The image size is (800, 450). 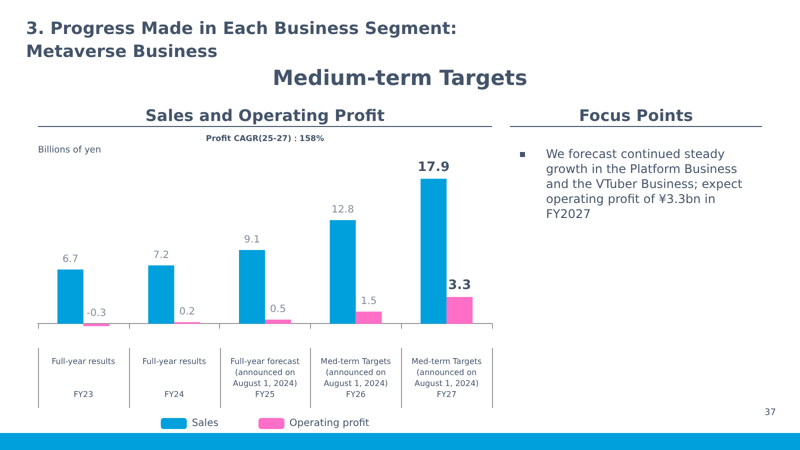 I want to click on text: Medium-term Targets, so click(x=400, y=78).